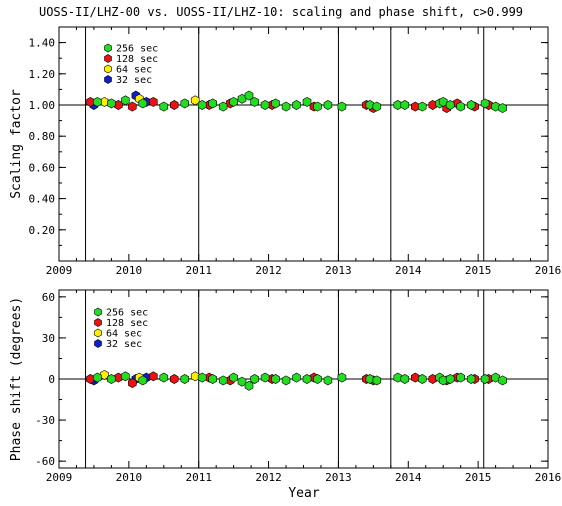 The height and width of the screenshot is (506, 562). I want to click on phase-x-tick-label: 2011, so click(198, 477).